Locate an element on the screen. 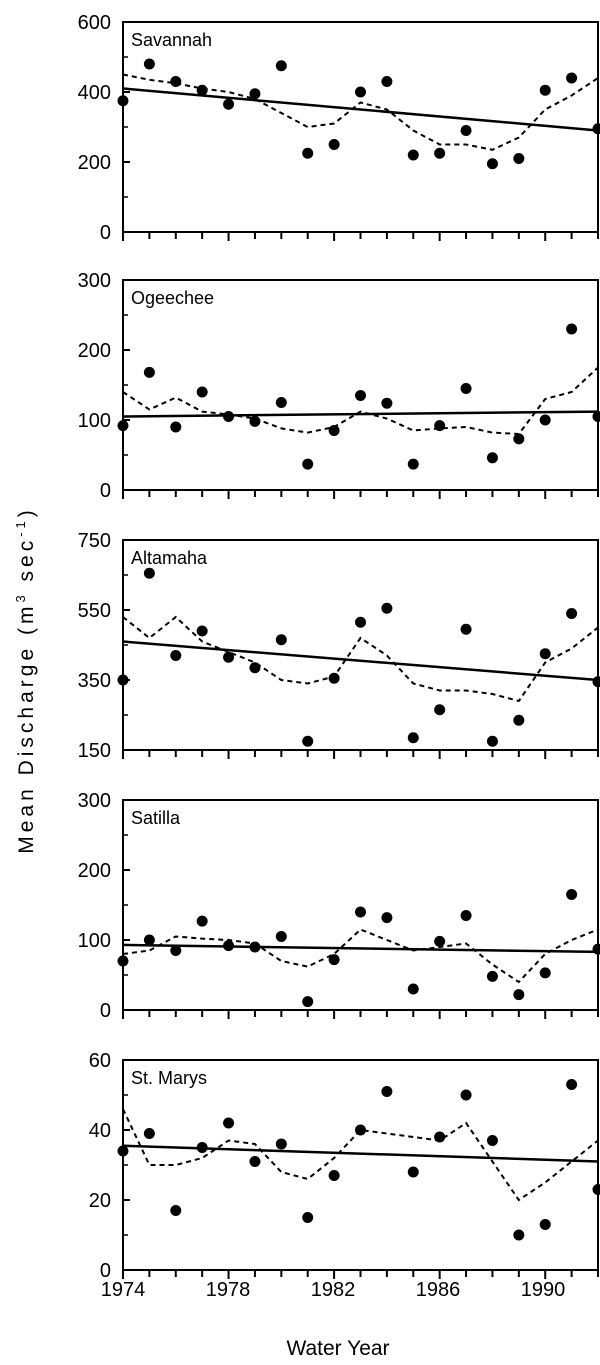  y-axis-title-end: ) is located at coordinates (26, 511).